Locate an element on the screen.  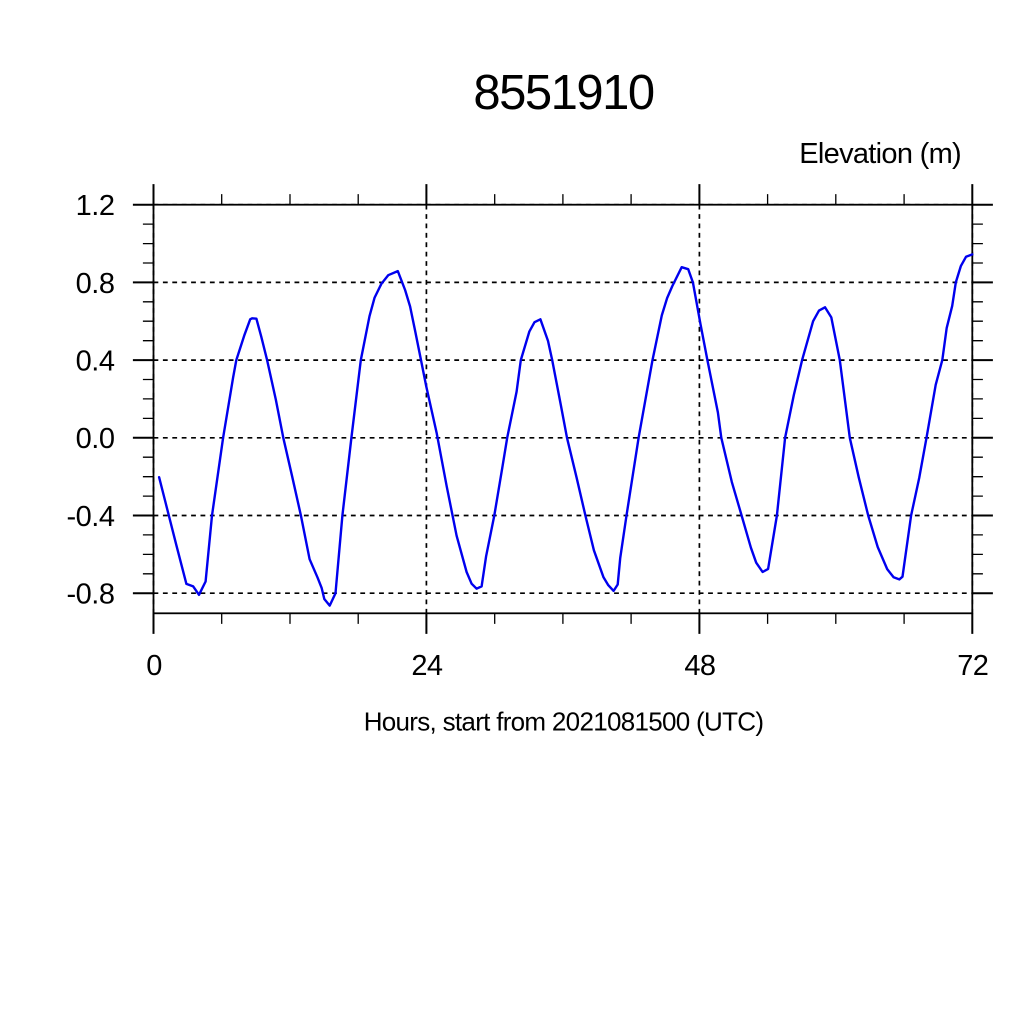
svg-text: 0.8 is located at coordinates (95, 284).